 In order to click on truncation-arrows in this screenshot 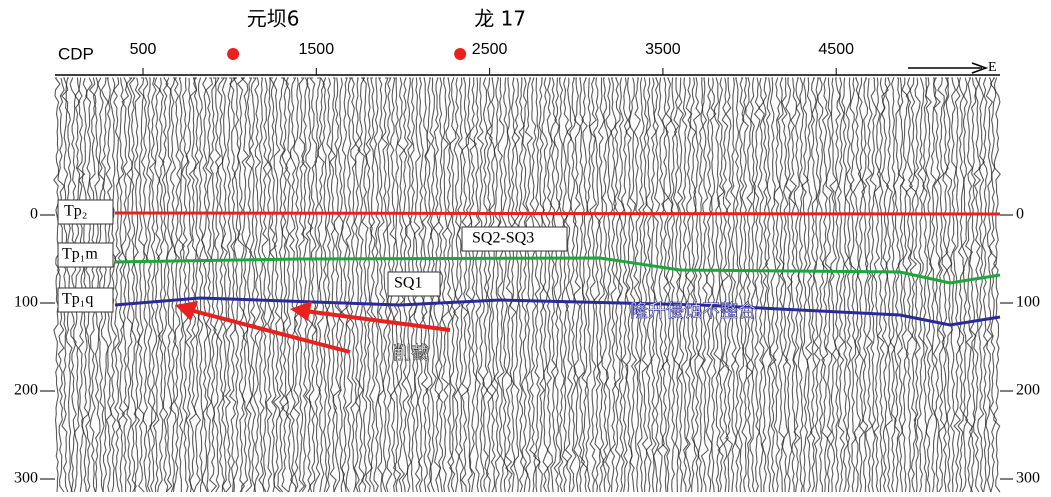, I will do `click(320, 331)`.